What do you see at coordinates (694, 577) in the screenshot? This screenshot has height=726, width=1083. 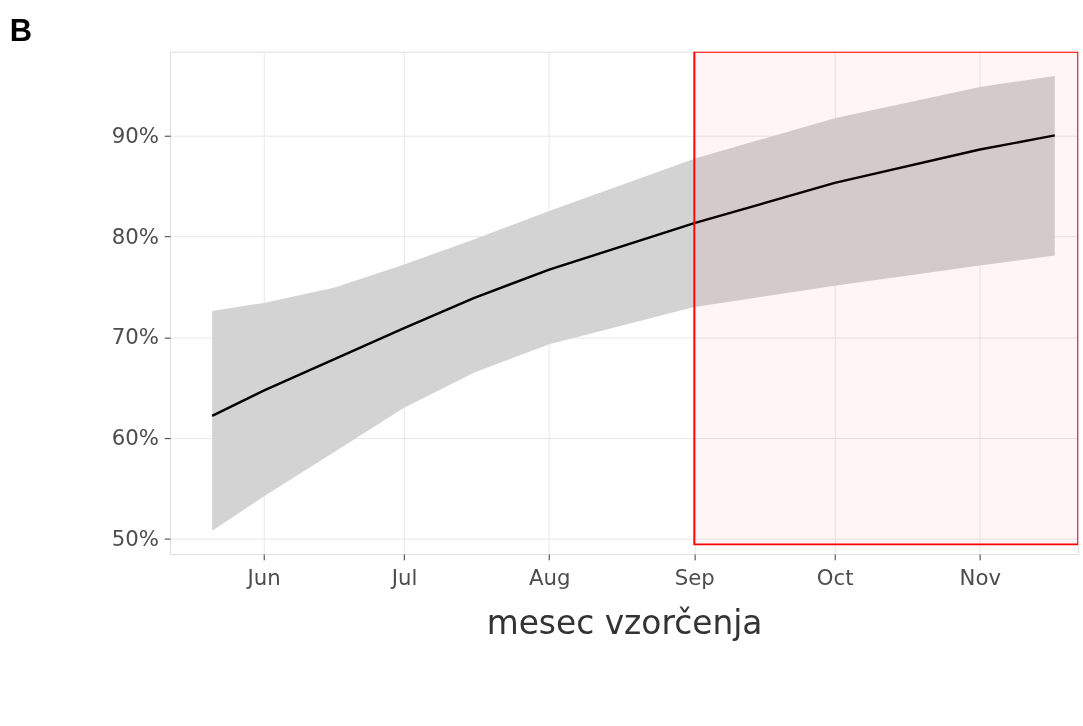 I see `x-tick-label: Sep` at bounding box center [694, 577].